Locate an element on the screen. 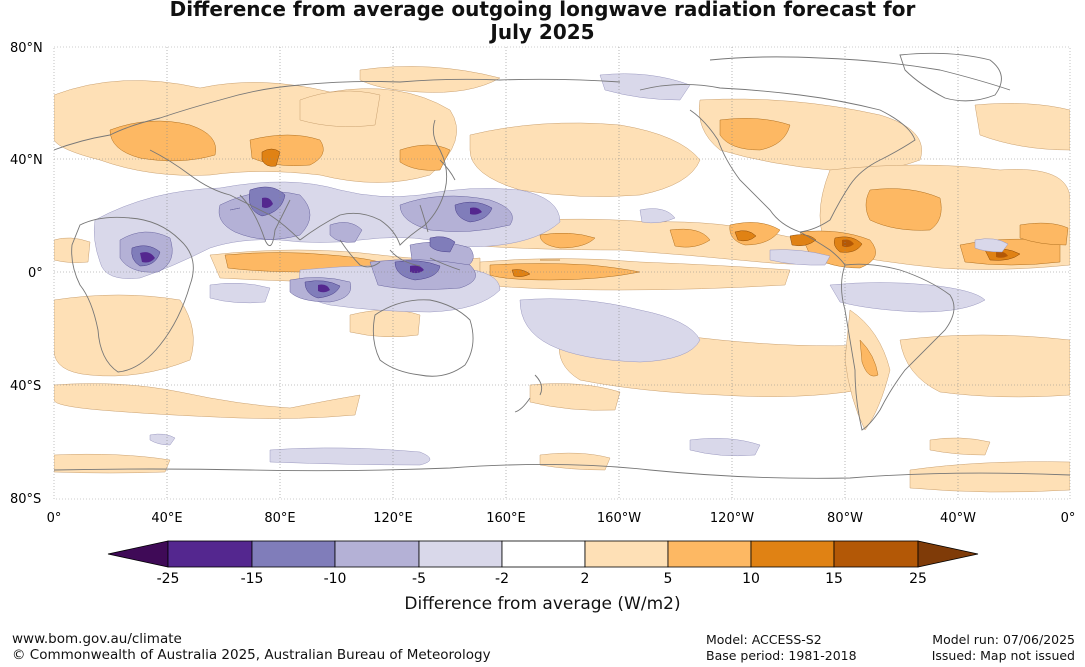 The height and width of the screenshot is (667, 1085). footer-model-info: Model: ACCESS-S2 Base period: 1981-2018 is located at coordinates (781, 648).